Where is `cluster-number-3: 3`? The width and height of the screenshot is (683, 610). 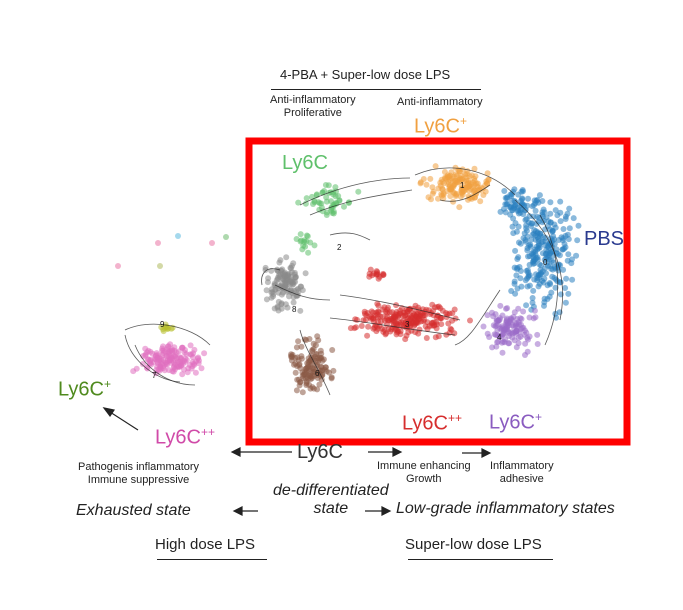
cluster-number-3: 3 is located at coordinates (407, 324).